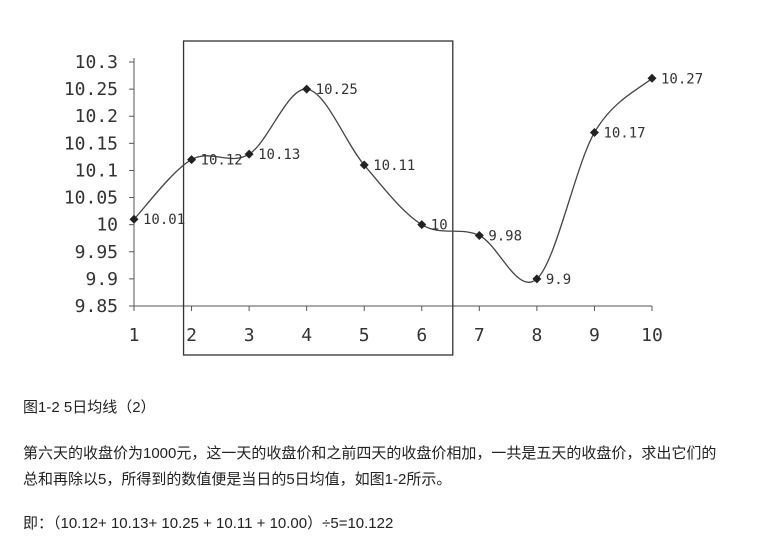 Image resolution: width=760 pixels, height=553 pixels. Describe the element at coordinates (682, 79) in the screenshot. I see `data-label: 10.27` at that location.